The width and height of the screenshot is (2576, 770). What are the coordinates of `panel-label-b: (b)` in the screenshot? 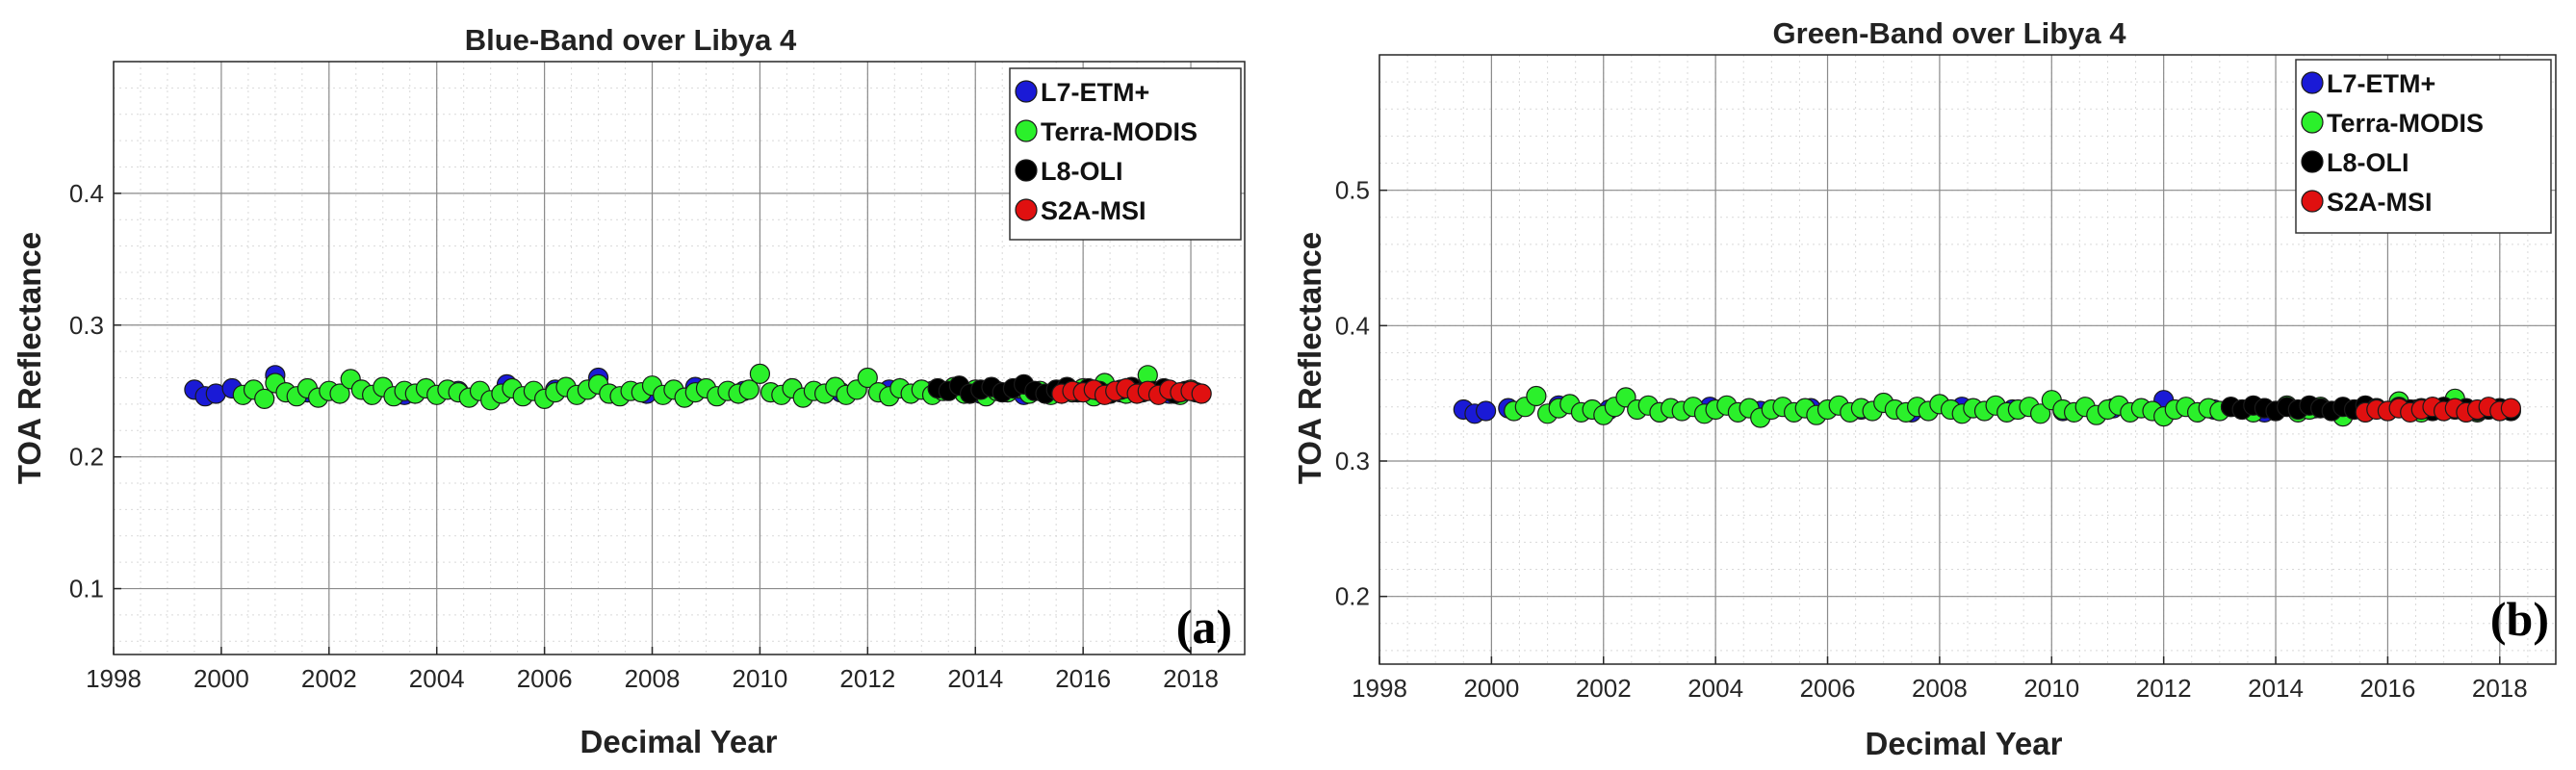 It's located at (2520, 619).